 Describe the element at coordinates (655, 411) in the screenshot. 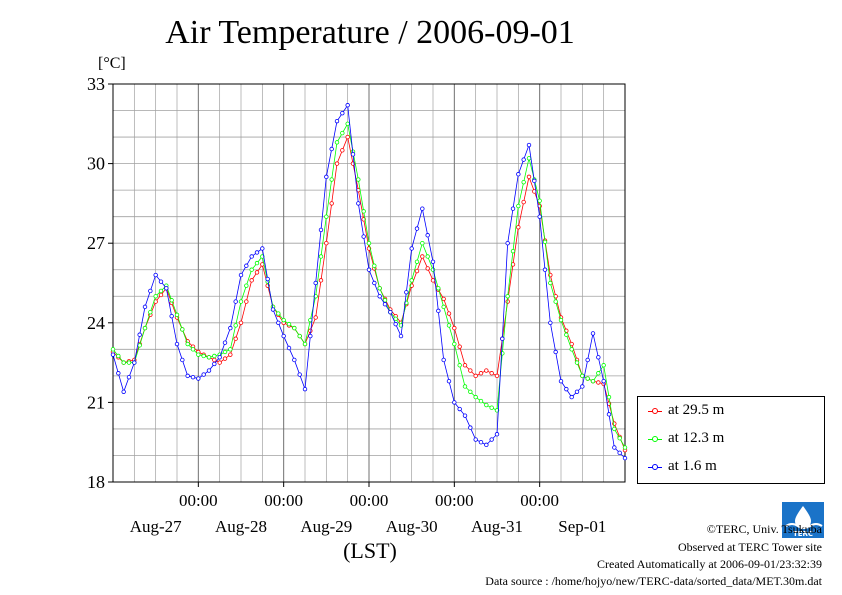

I see `legend-swatch-red` at that location.